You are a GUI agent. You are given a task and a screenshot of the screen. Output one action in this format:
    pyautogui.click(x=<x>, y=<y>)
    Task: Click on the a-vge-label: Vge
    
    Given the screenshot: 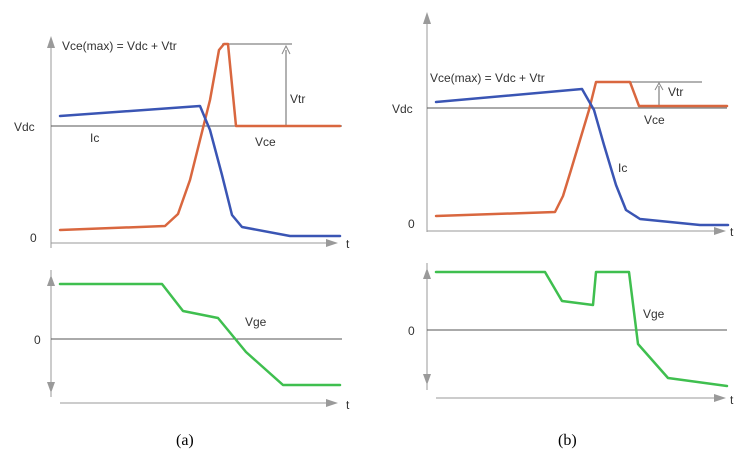 What is the action you would take?
    pyautogui.click(x=256, y=322)
    